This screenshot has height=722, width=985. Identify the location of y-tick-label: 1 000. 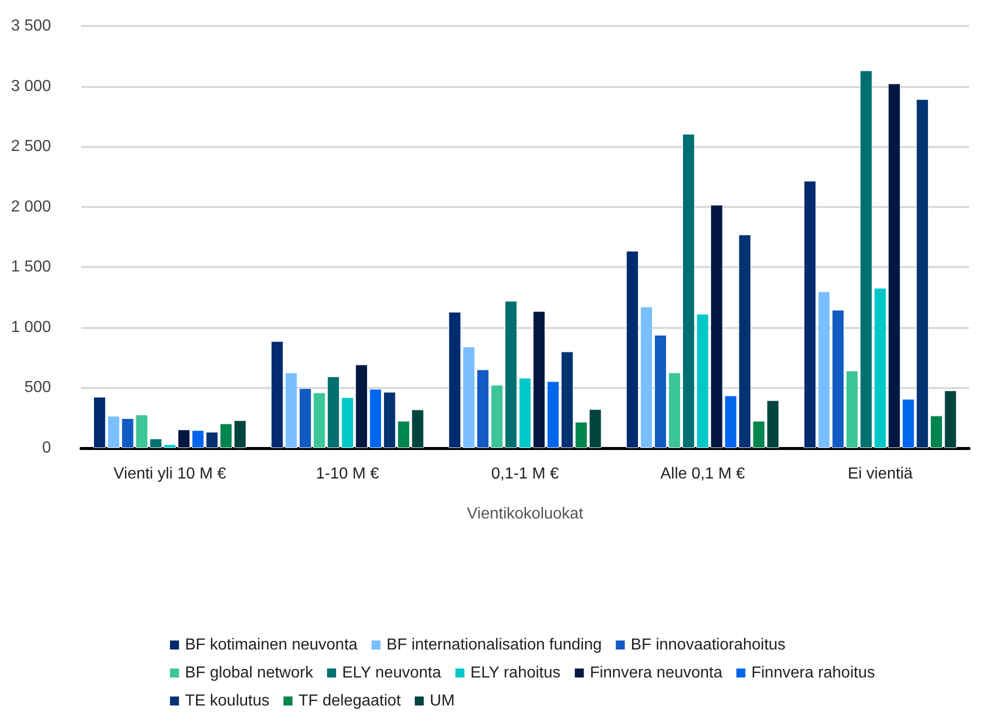
(31, 327).